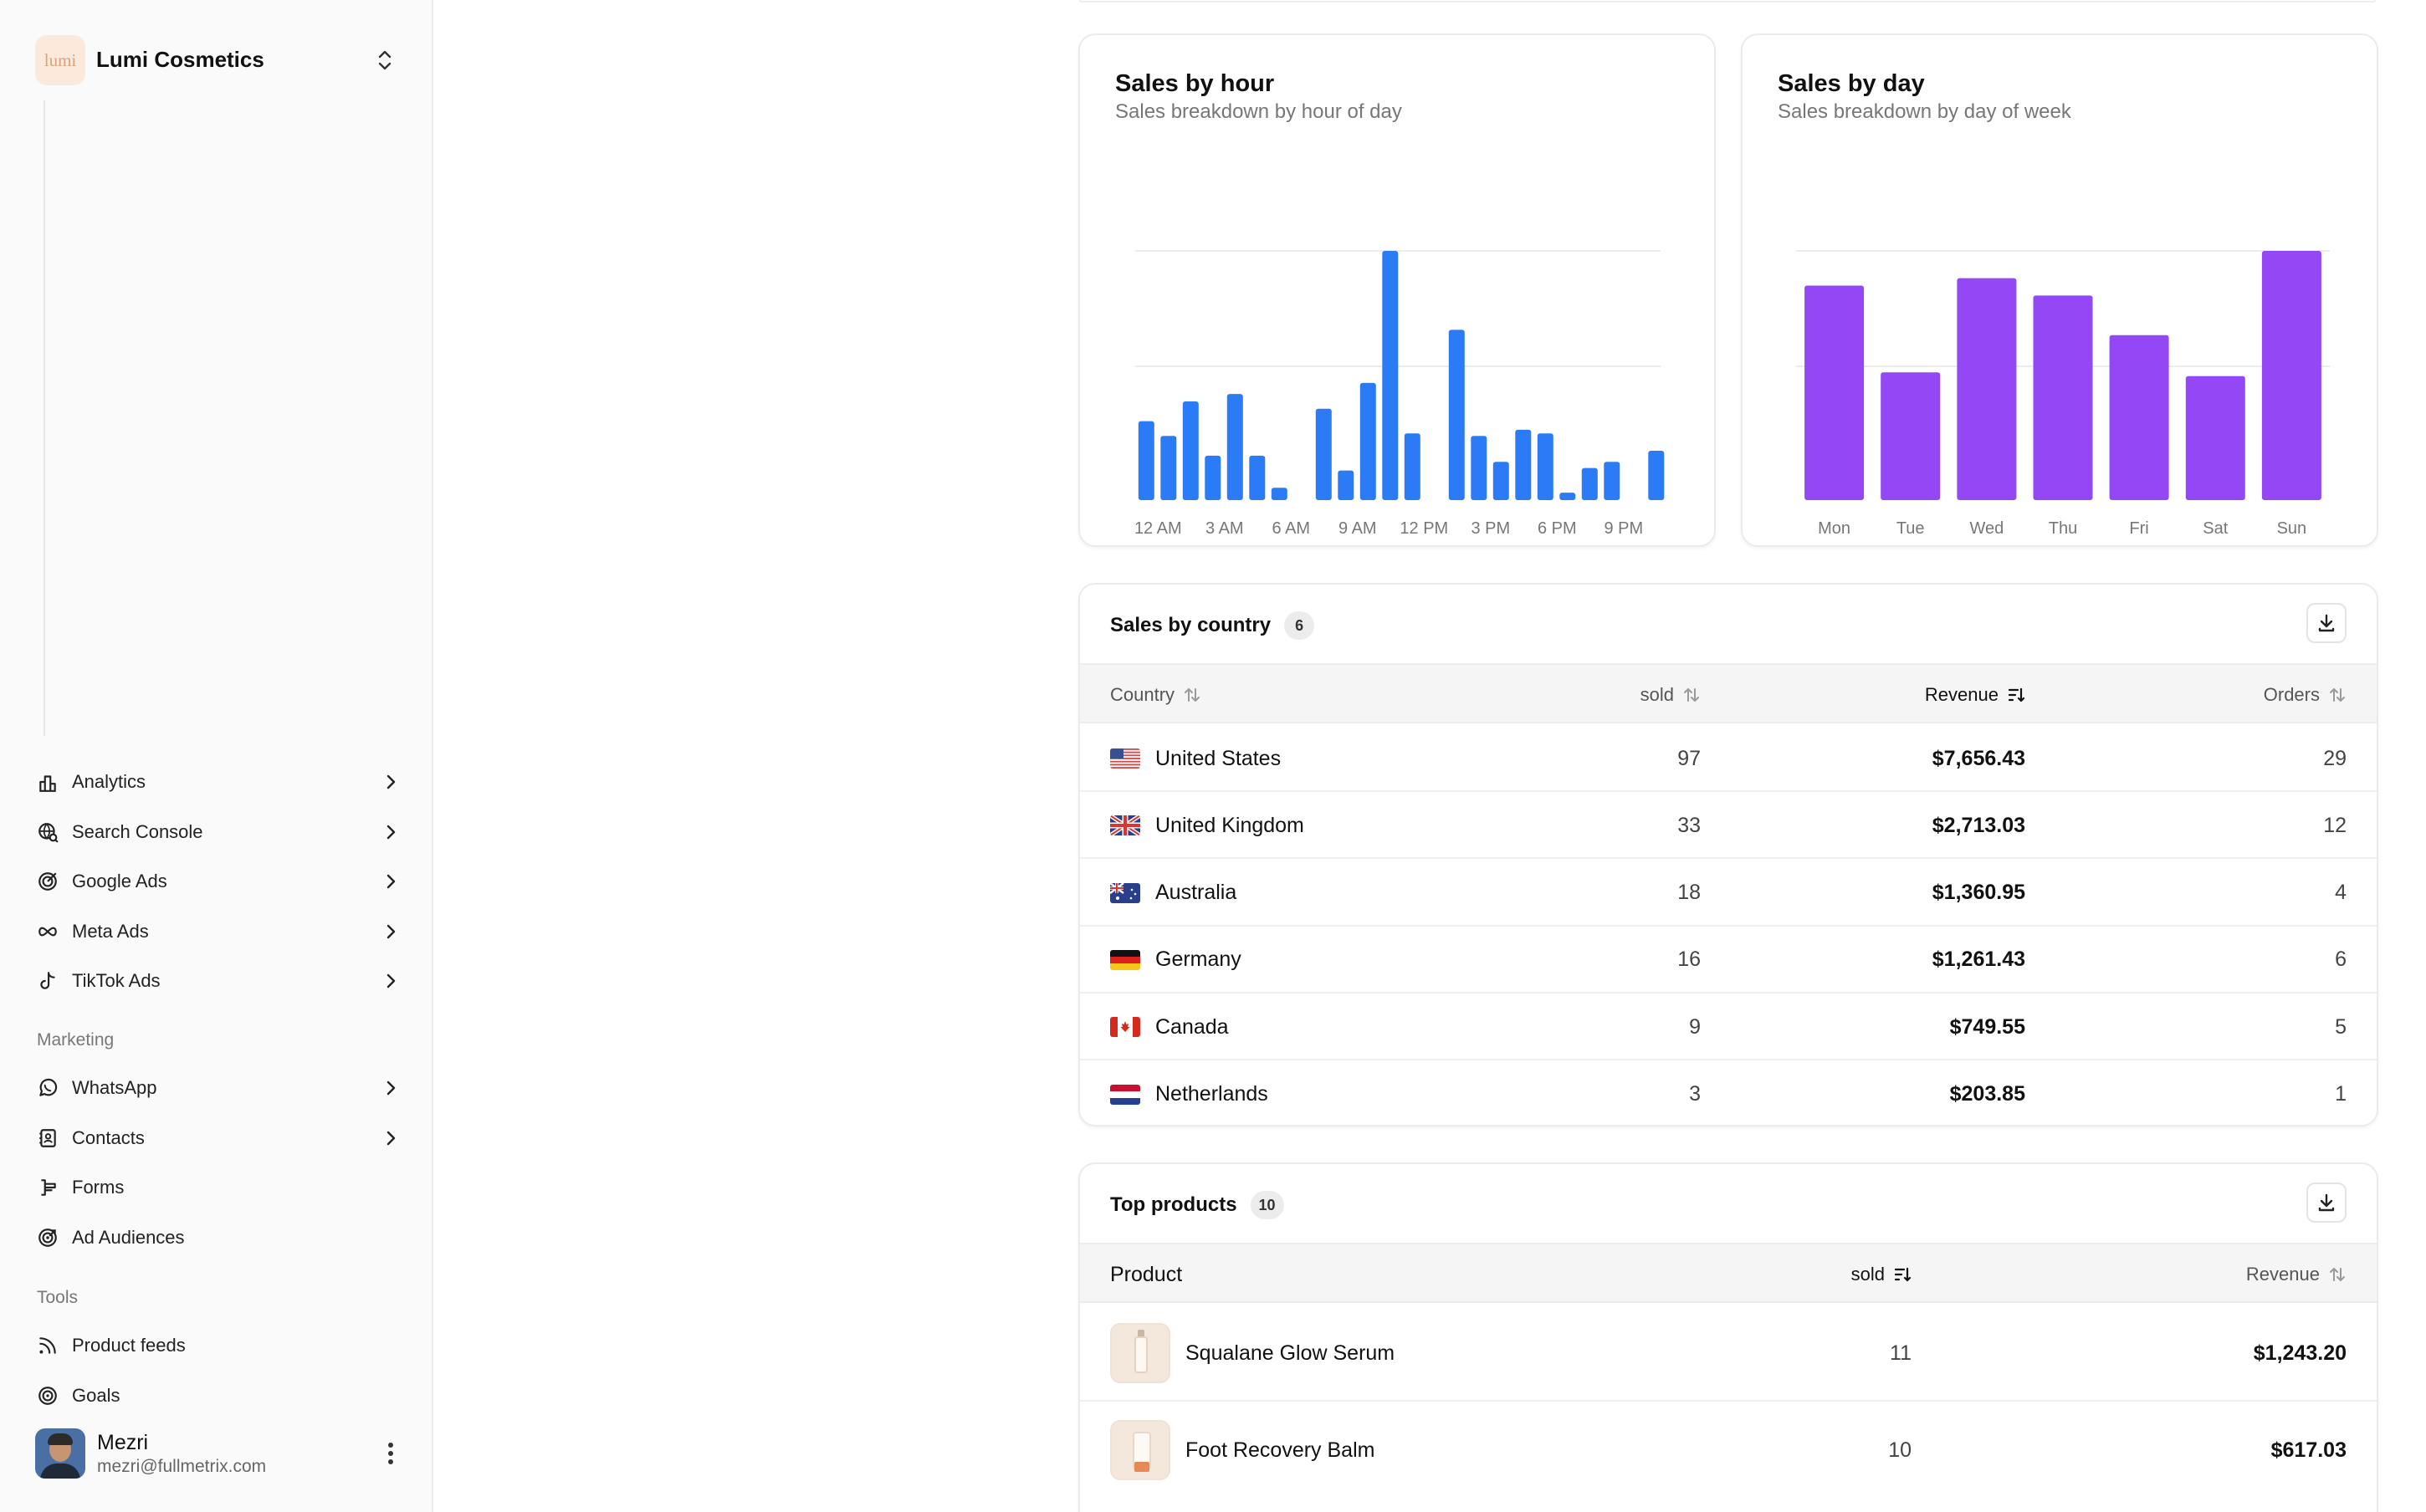 The height and width of the screenshot is (1512, 2426). What do you see at coordinates (219, 1395) in the screenshot?
I see `nav-item-goals: Goals` at bounding box center [219, 1395].